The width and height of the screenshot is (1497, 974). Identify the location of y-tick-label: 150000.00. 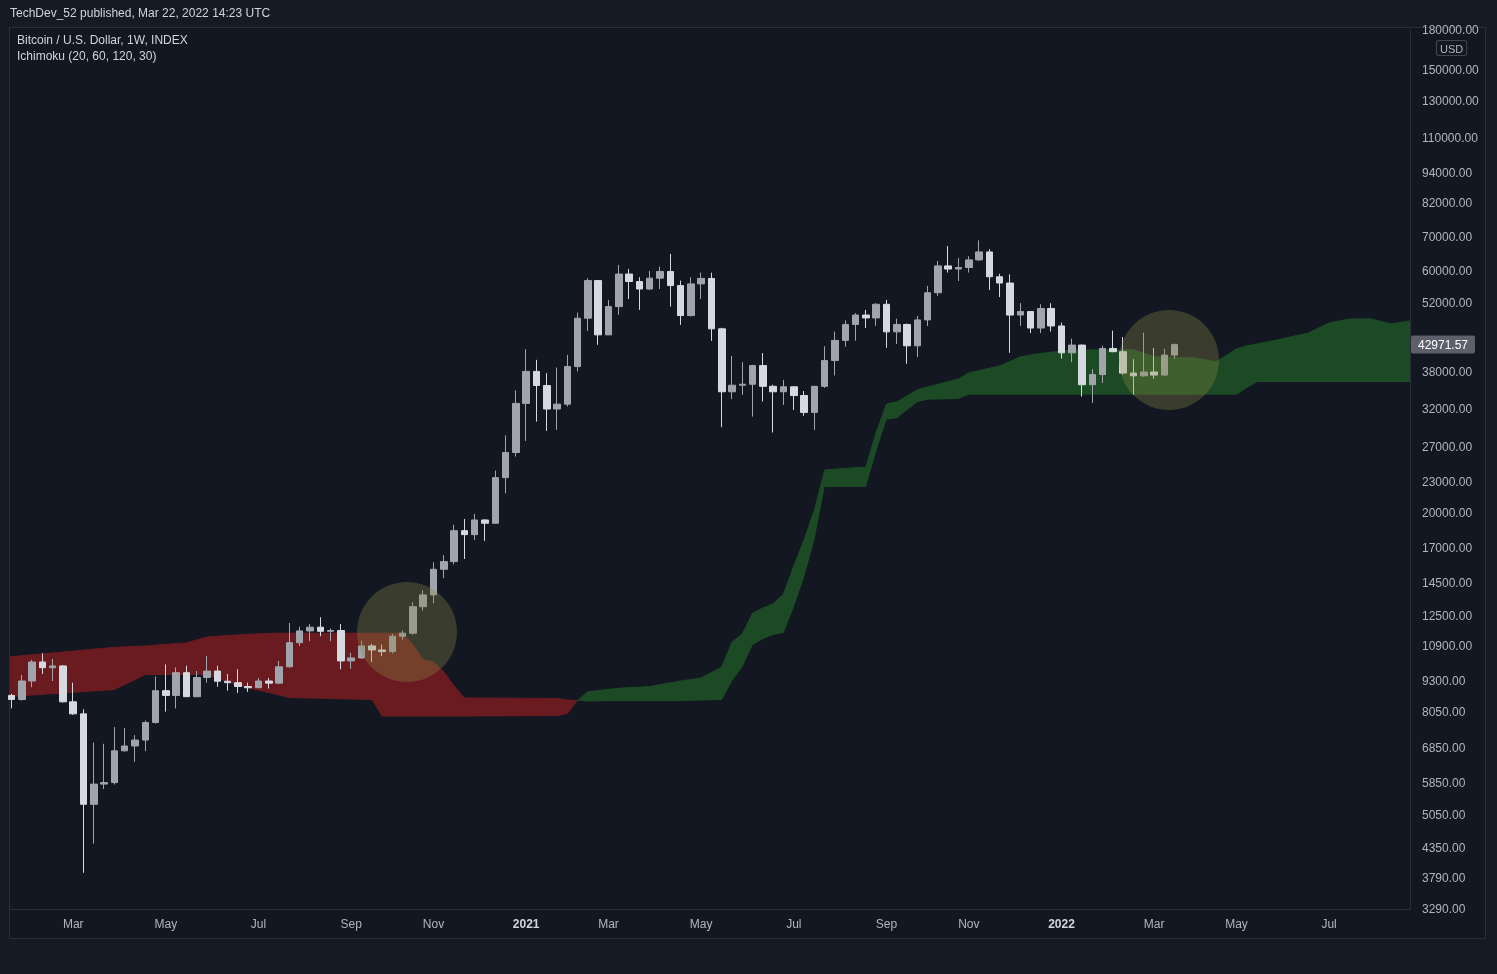
(1451, 70).